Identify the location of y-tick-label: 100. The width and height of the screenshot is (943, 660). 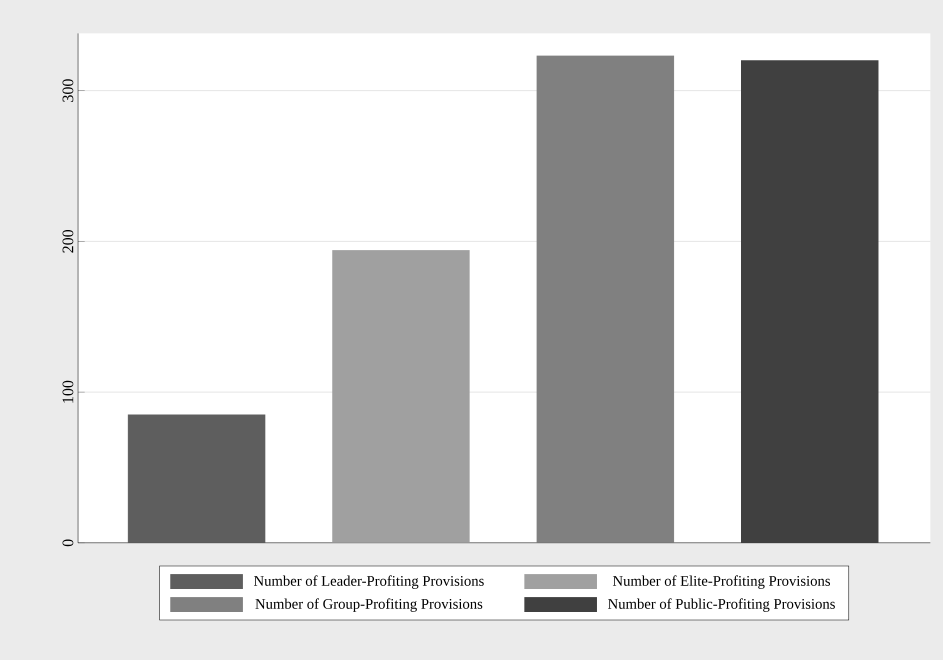
(68, 391).